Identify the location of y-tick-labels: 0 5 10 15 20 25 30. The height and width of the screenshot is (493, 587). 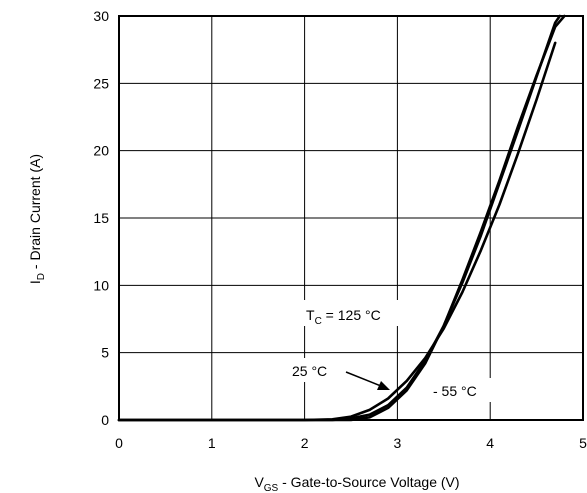
(101, 218).